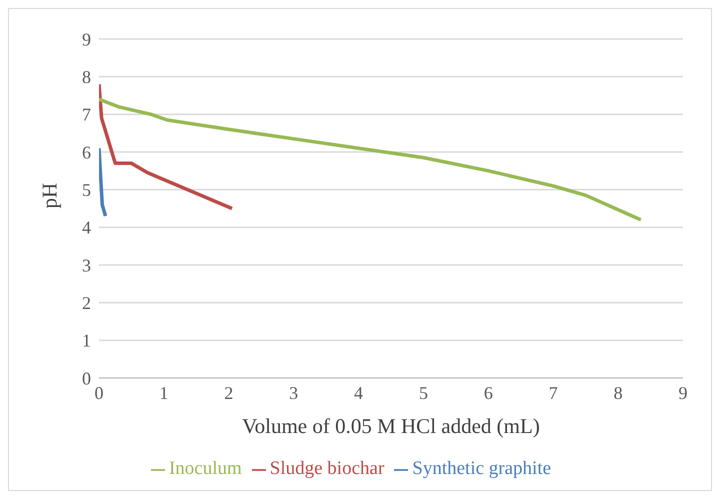 Image resolution: width=720 pixels, height=499 pixels. I want to click on x-tick-label: 0, so click(99, 392).